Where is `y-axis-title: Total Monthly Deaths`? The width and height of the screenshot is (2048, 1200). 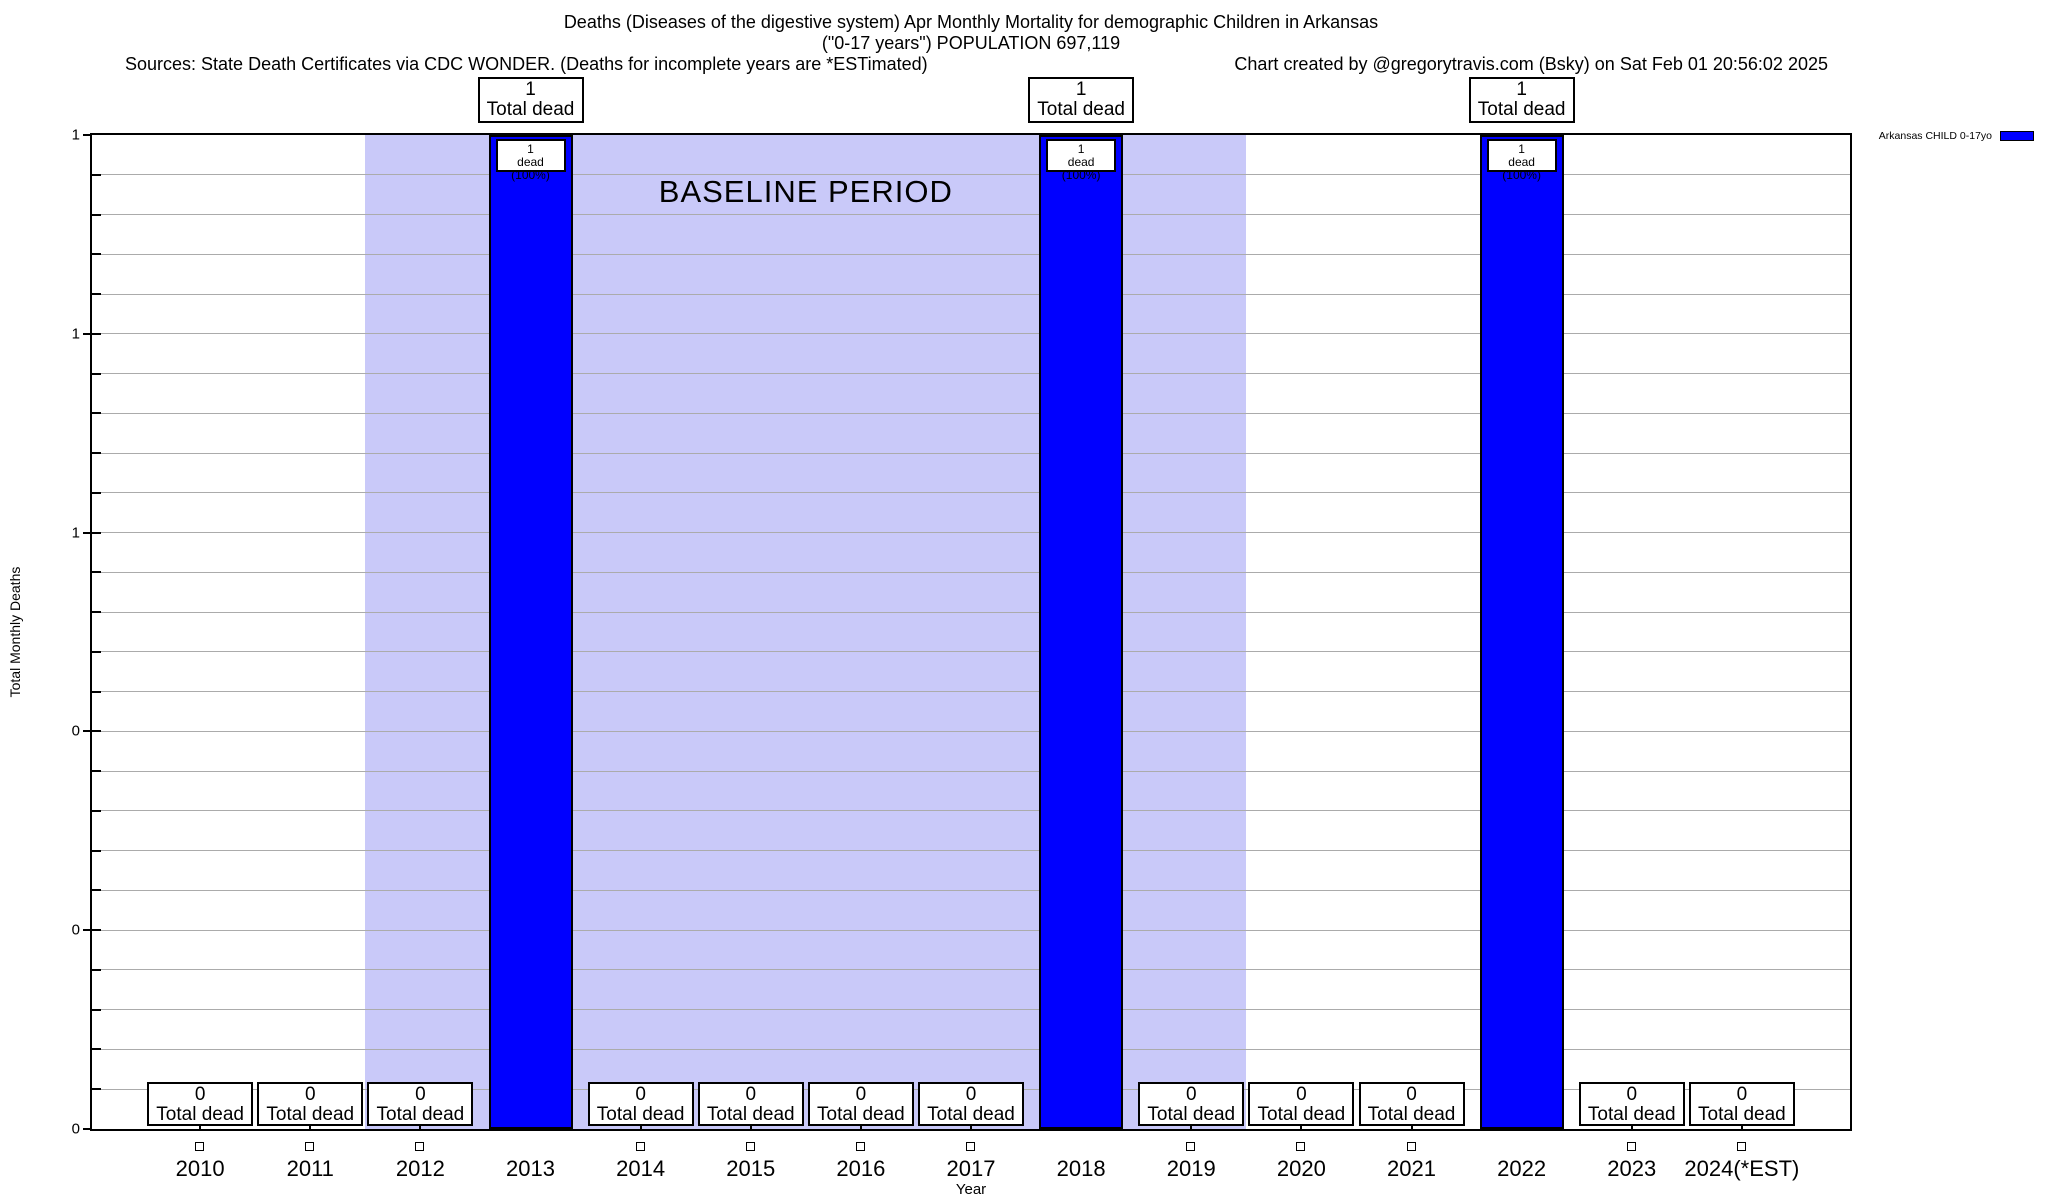 y-axis-title: Total Monthly Deaths is located at coordinates (15, 632).